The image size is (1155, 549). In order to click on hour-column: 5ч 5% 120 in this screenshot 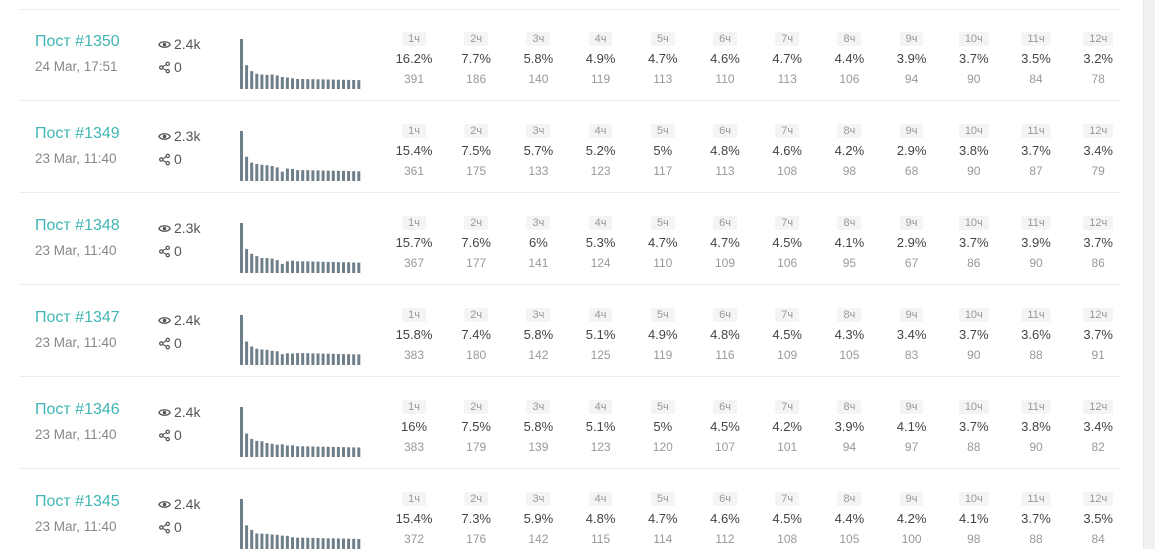, I will do `click(663, 423)`.